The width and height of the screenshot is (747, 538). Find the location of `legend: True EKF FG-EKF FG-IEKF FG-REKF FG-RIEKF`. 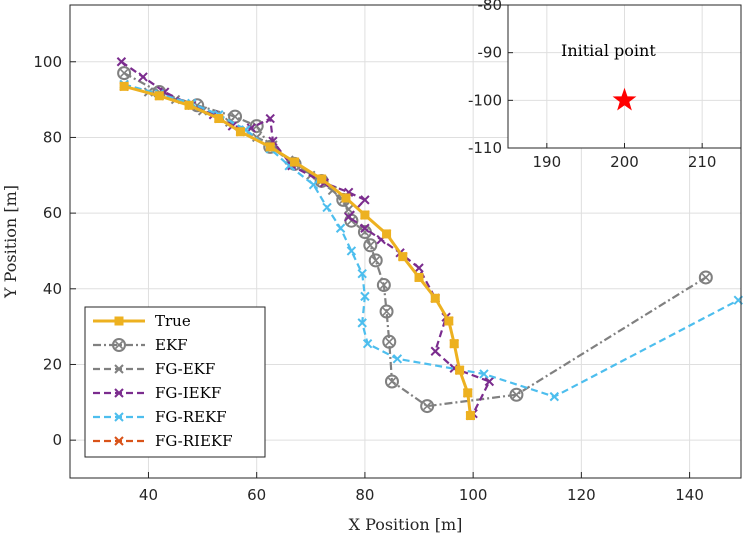

legend: True EKF FG-EKF FG-IEKF FG-REKF FG-RIEKF is located at coordinates (175, 382).